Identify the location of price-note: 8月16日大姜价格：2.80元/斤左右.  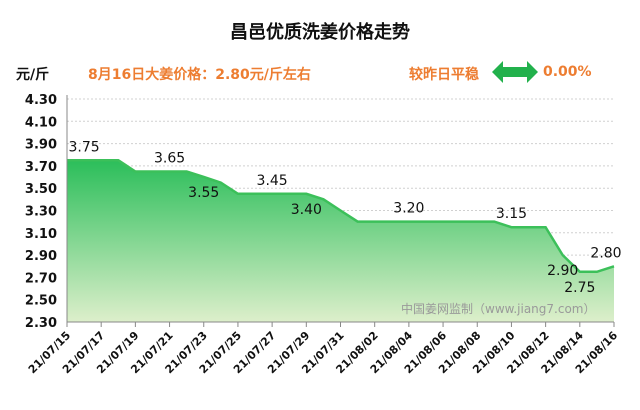
(199, 75).